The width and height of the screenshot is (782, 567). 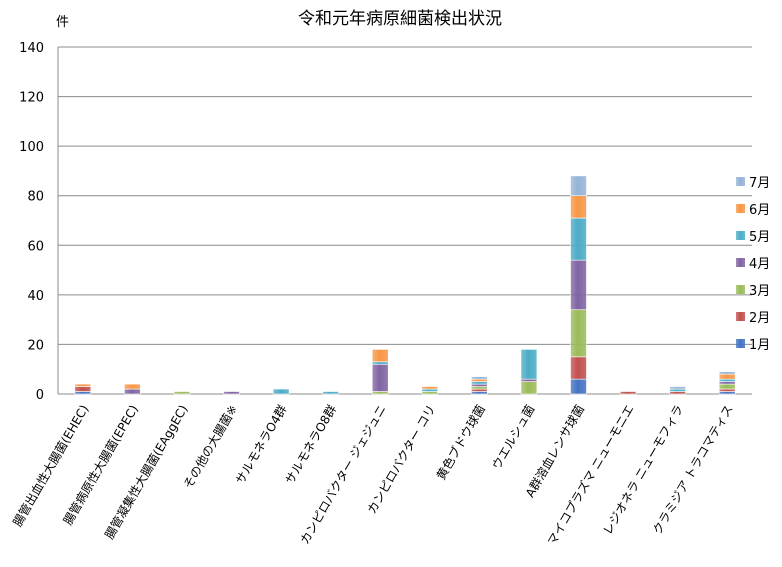 I want to click on y-tick-label: 20, so click(x=35, y=345).